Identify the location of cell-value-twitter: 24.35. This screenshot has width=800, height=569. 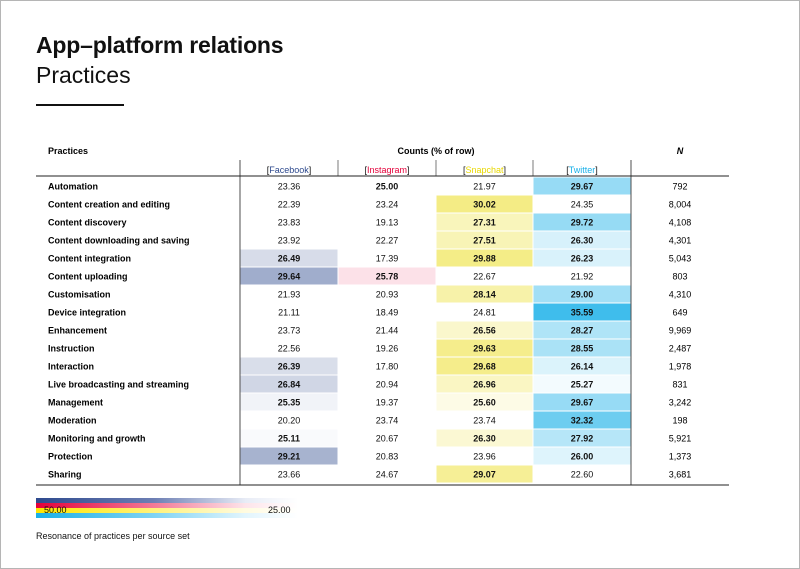
(582, 205).